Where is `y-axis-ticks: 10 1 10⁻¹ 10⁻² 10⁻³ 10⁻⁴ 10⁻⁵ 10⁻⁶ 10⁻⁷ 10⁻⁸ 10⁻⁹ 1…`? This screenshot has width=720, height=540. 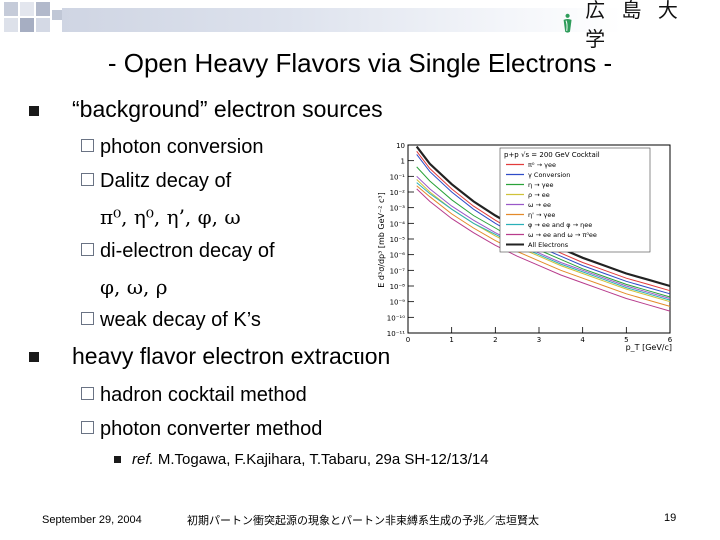 y-axis-ticks: 10 1 10⁻¹ 10⁻² 10⁻³ 10⁻⁴ 10⁻⁵ 10⁻⁶ 10⁻⁷ 10⁻⁸ 10⁻⁹ 1… is located at coordinates (400, 240).